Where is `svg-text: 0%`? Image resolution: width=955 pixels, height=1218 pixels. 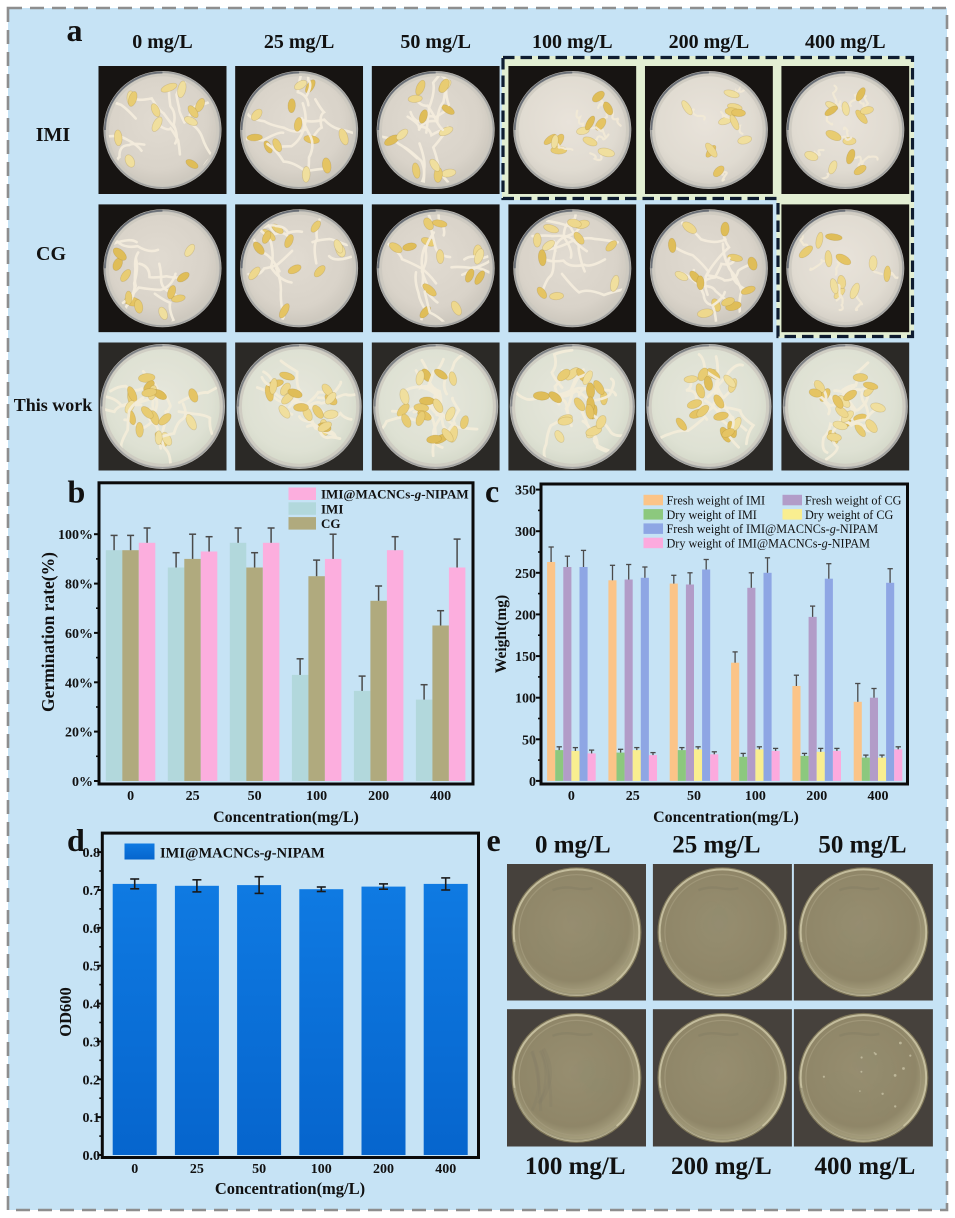 svg-text: 0% is located at coordinates (82, 782).